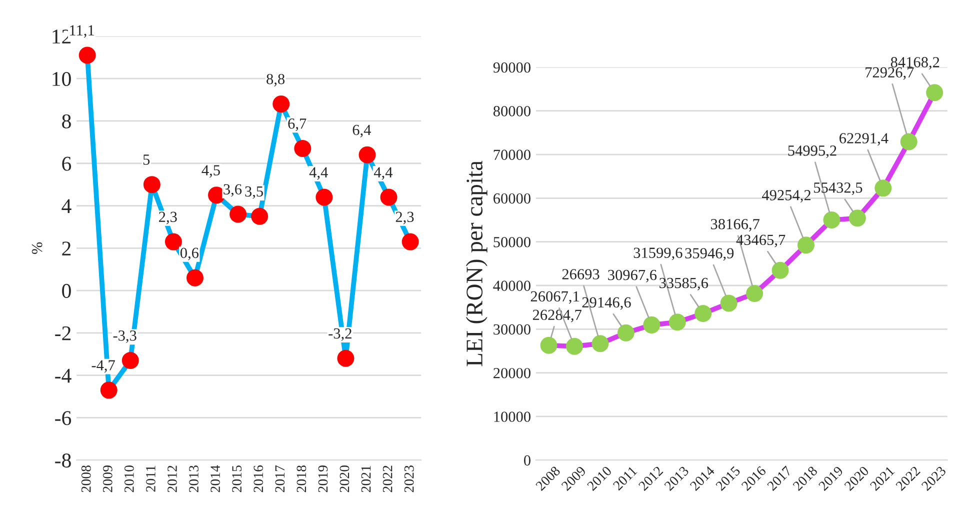 The width and height of the screenshot is (957, 517). What do you see at coordinates (275, 80) in the screenshot?
I see `data-label: 8,8` at bounding box center [275, 80].